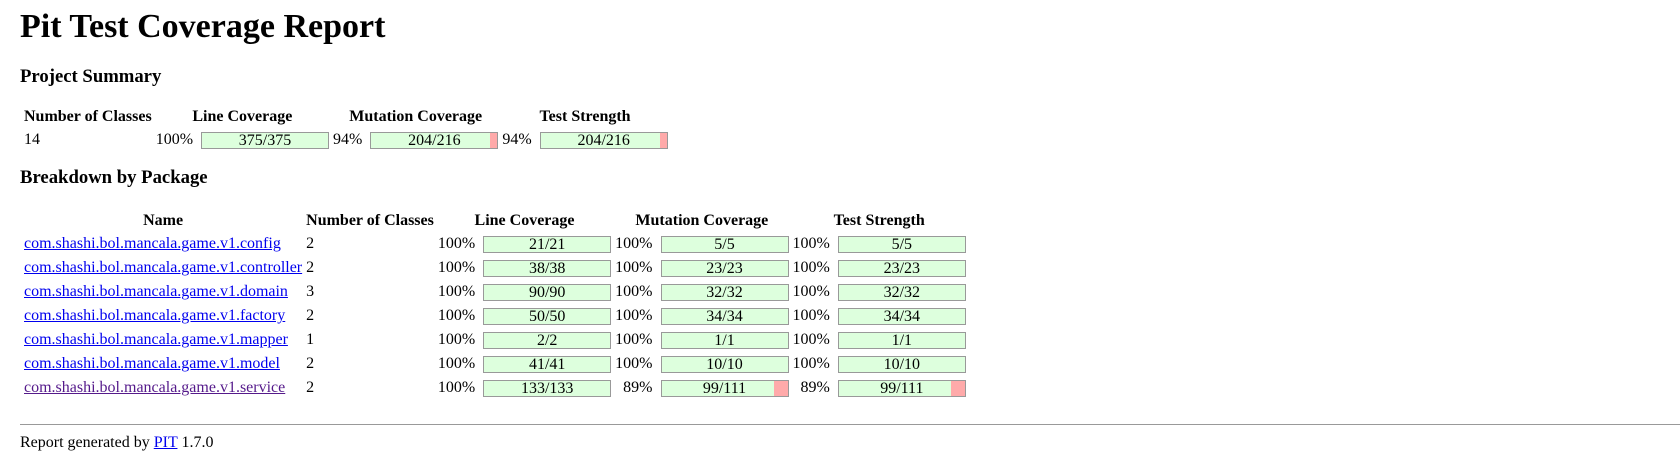 Image resolution: width=1680 pixels, height=459 pixels. I want to click on coverage-bar-text: 21/21, so click(547, 244).